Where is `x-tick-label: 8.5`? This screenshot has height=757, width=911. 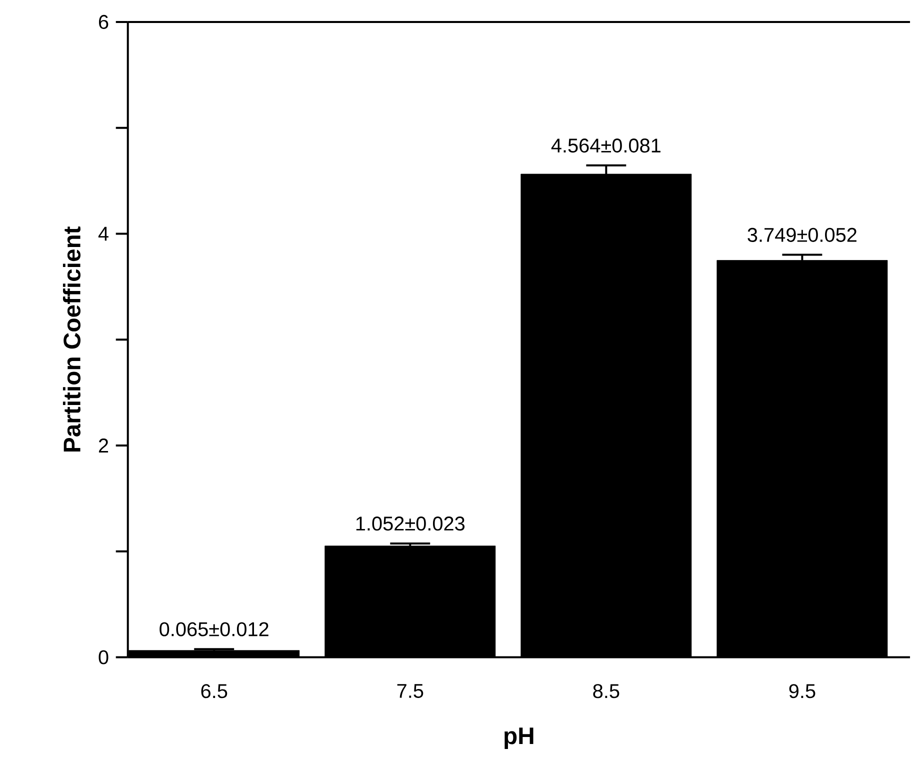 x-tick-label: 8.5 is located at coordinates (606, 691).